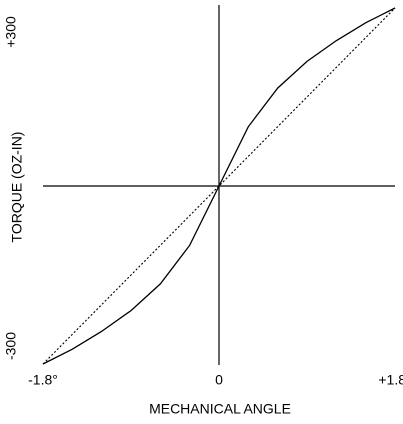 The height and width of the screenshot is (424, 403). What do you see at coordinates (11, 32) in the screenshot?
I see `y-tick-label: +300` at bounding box center [11, 32].